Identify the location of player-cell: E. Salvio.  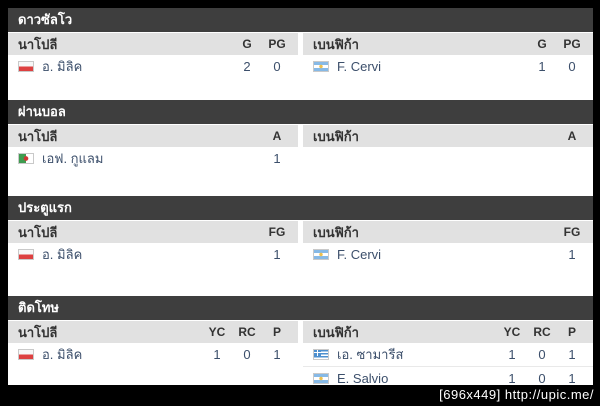
(400, 378).